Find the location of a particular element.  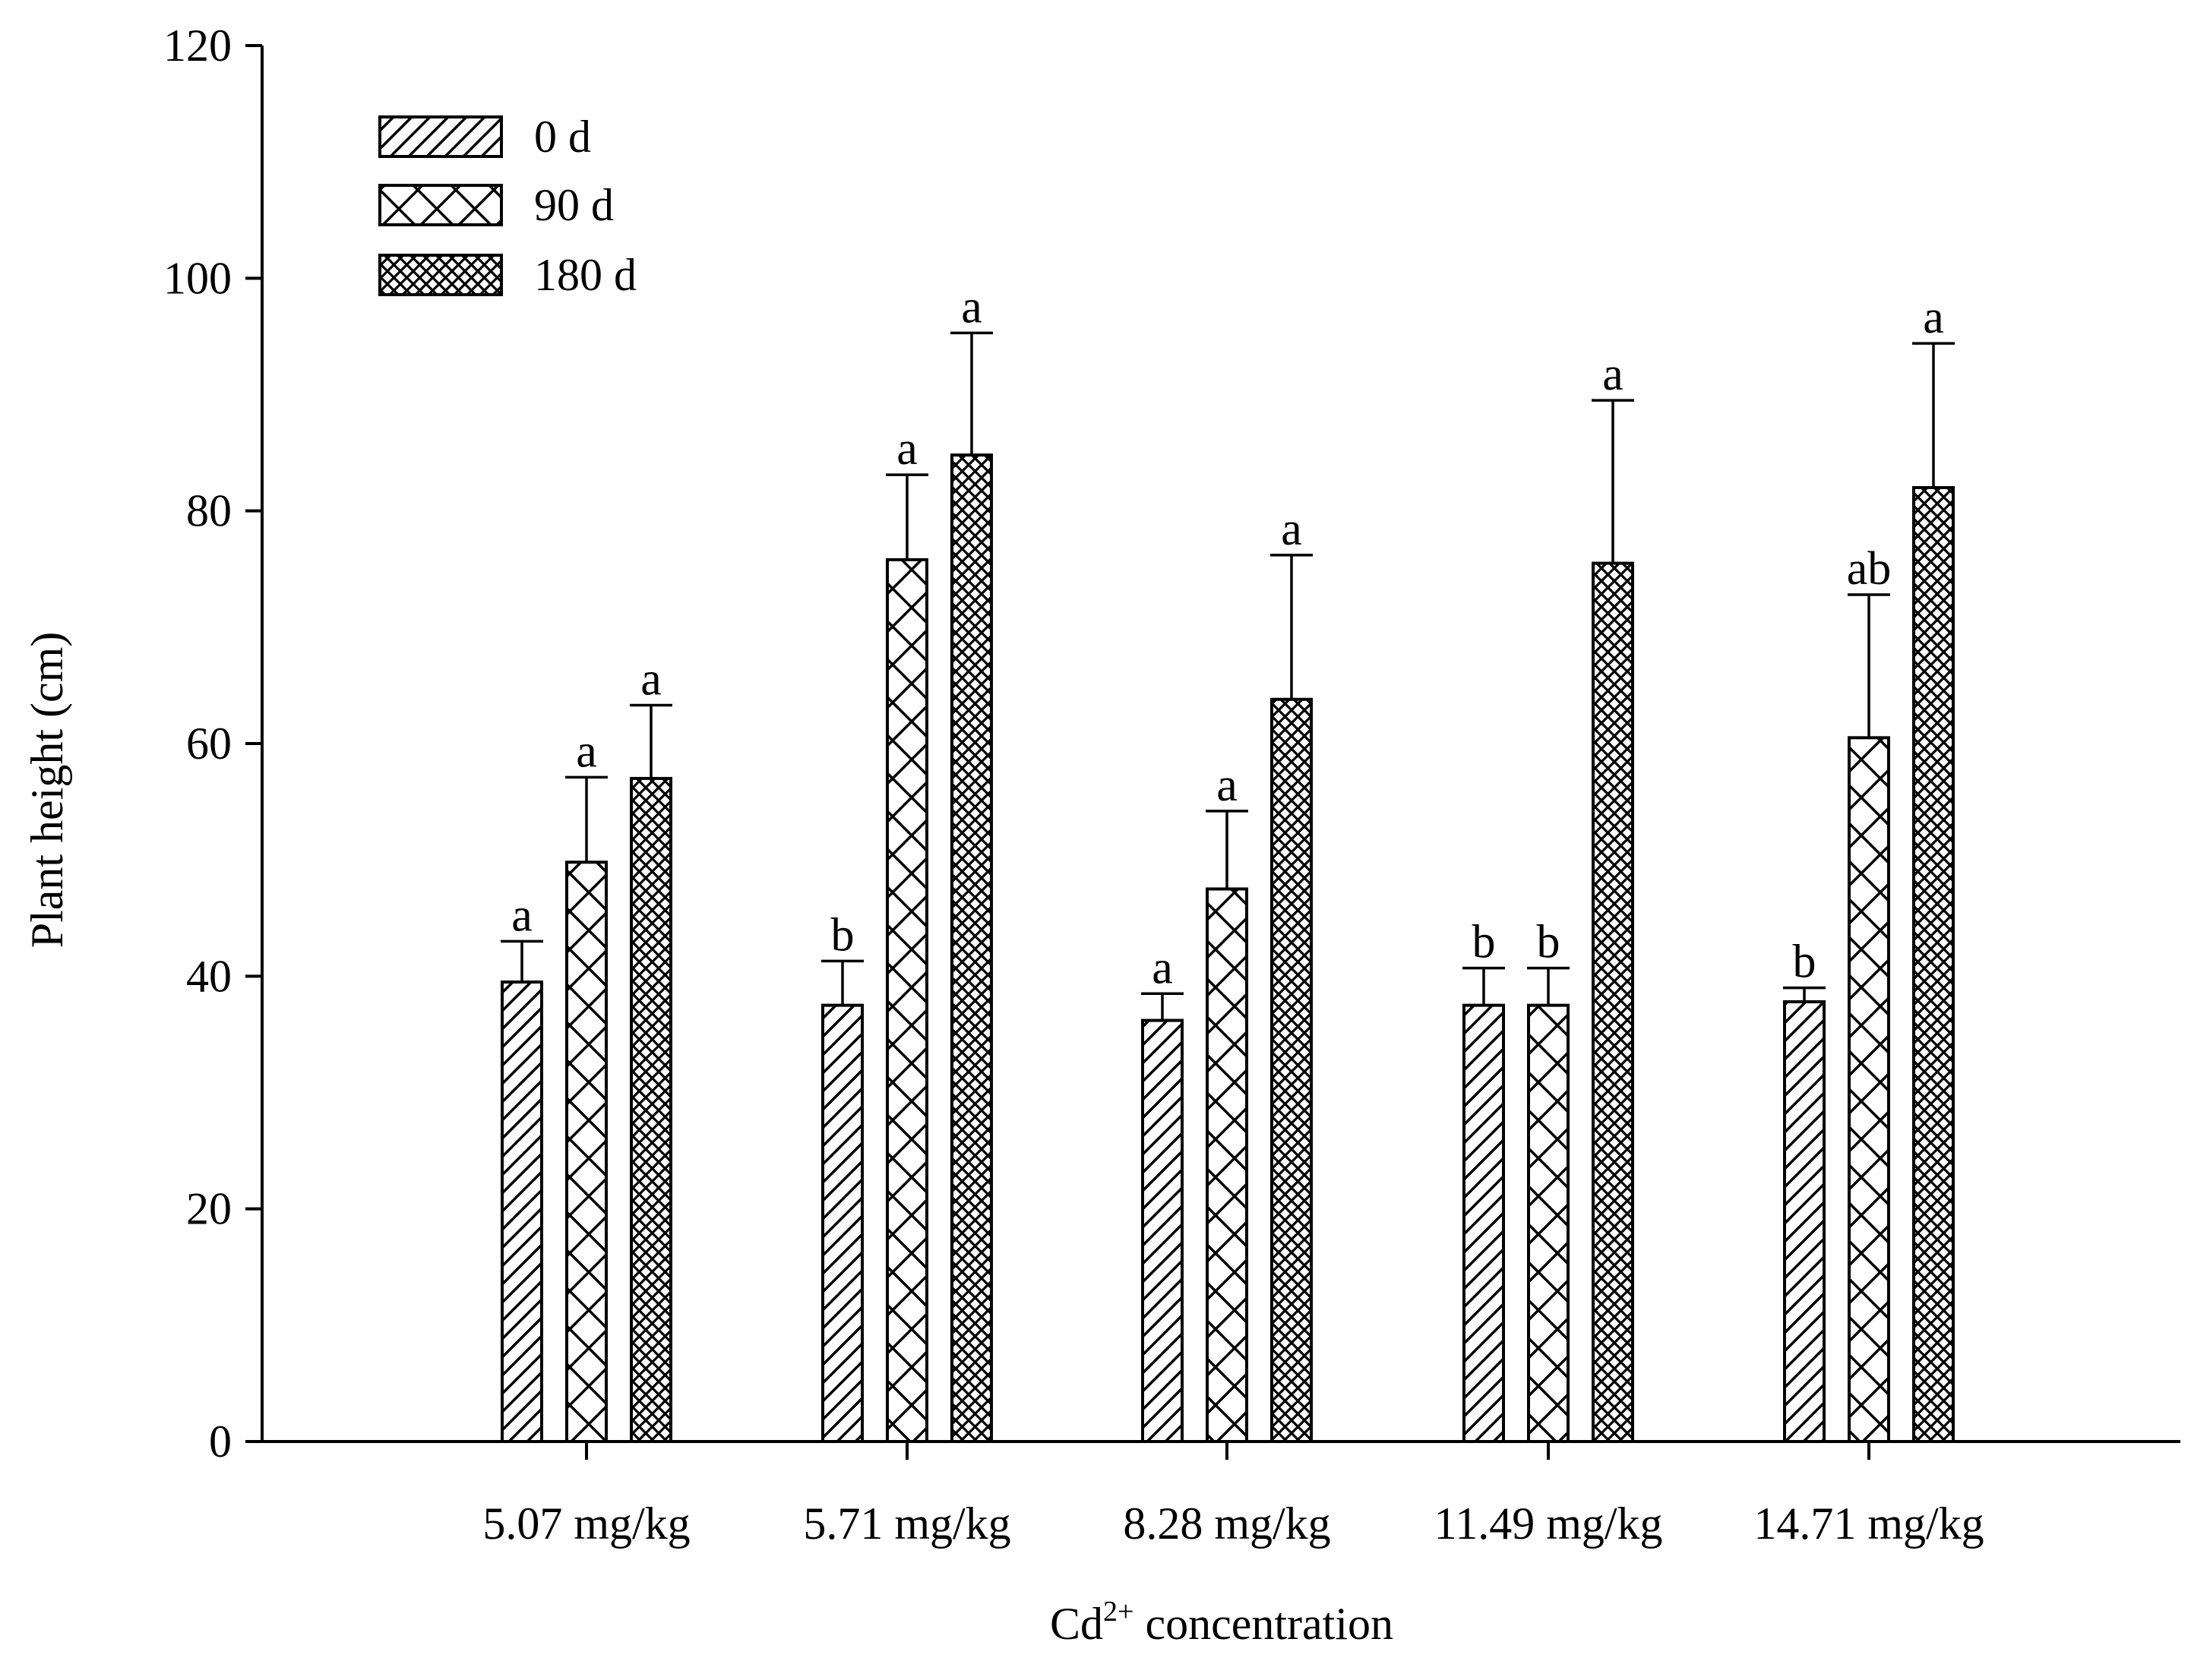

y-tick-label: 0 is located at coordinates (221, 1441).